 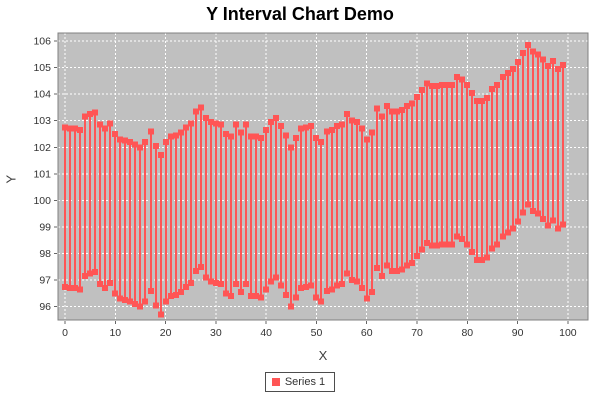 What do you see at coordinates (42, 174) in the screenshot?
I see `y-tick-label: 101` at bounding box center [42, 174].